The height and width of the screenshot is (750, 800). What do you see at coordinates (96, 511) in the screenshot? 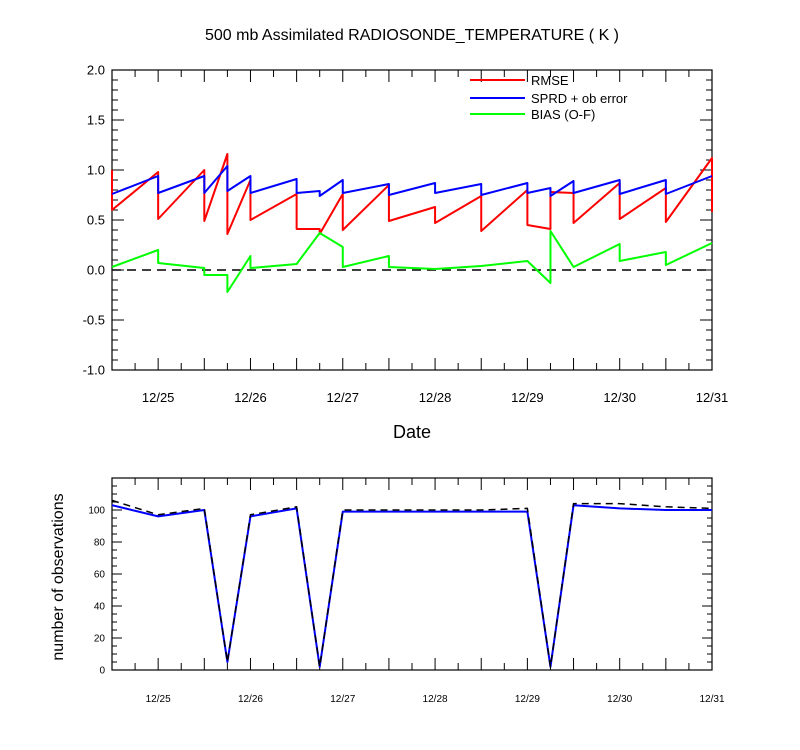
I see `bottom-y-tick-label: 100` at bounding box center [96, 511].